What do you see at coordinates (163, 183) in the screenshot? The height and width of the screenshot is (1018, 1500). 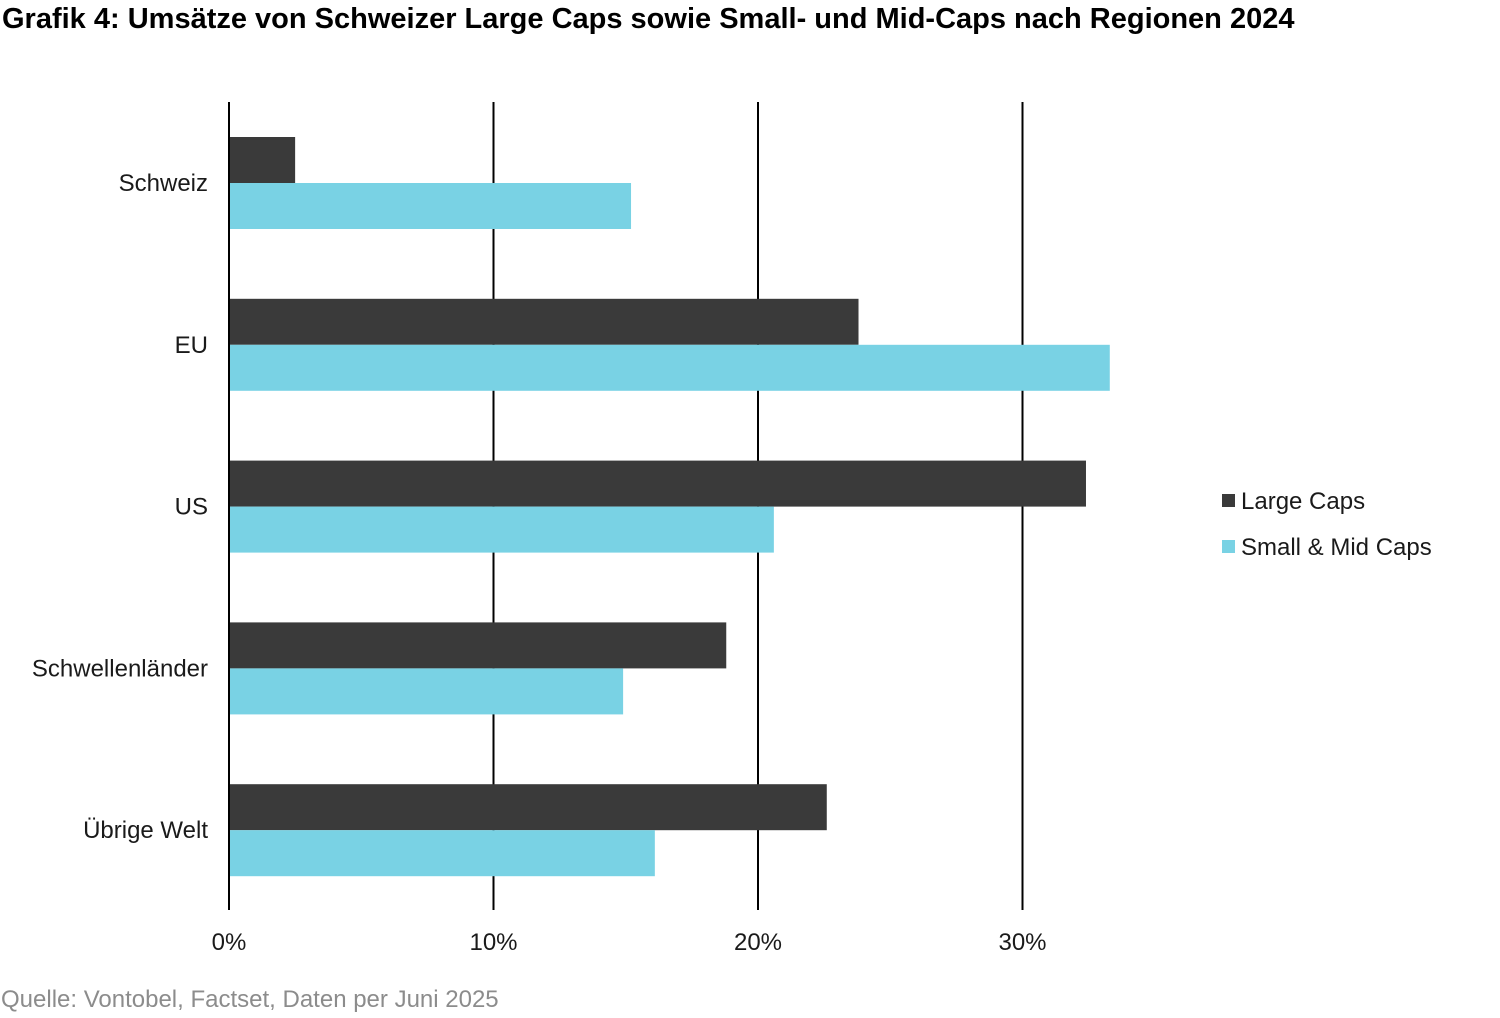 I see `category-label: Schweiz` at bounding box center [163, 183].